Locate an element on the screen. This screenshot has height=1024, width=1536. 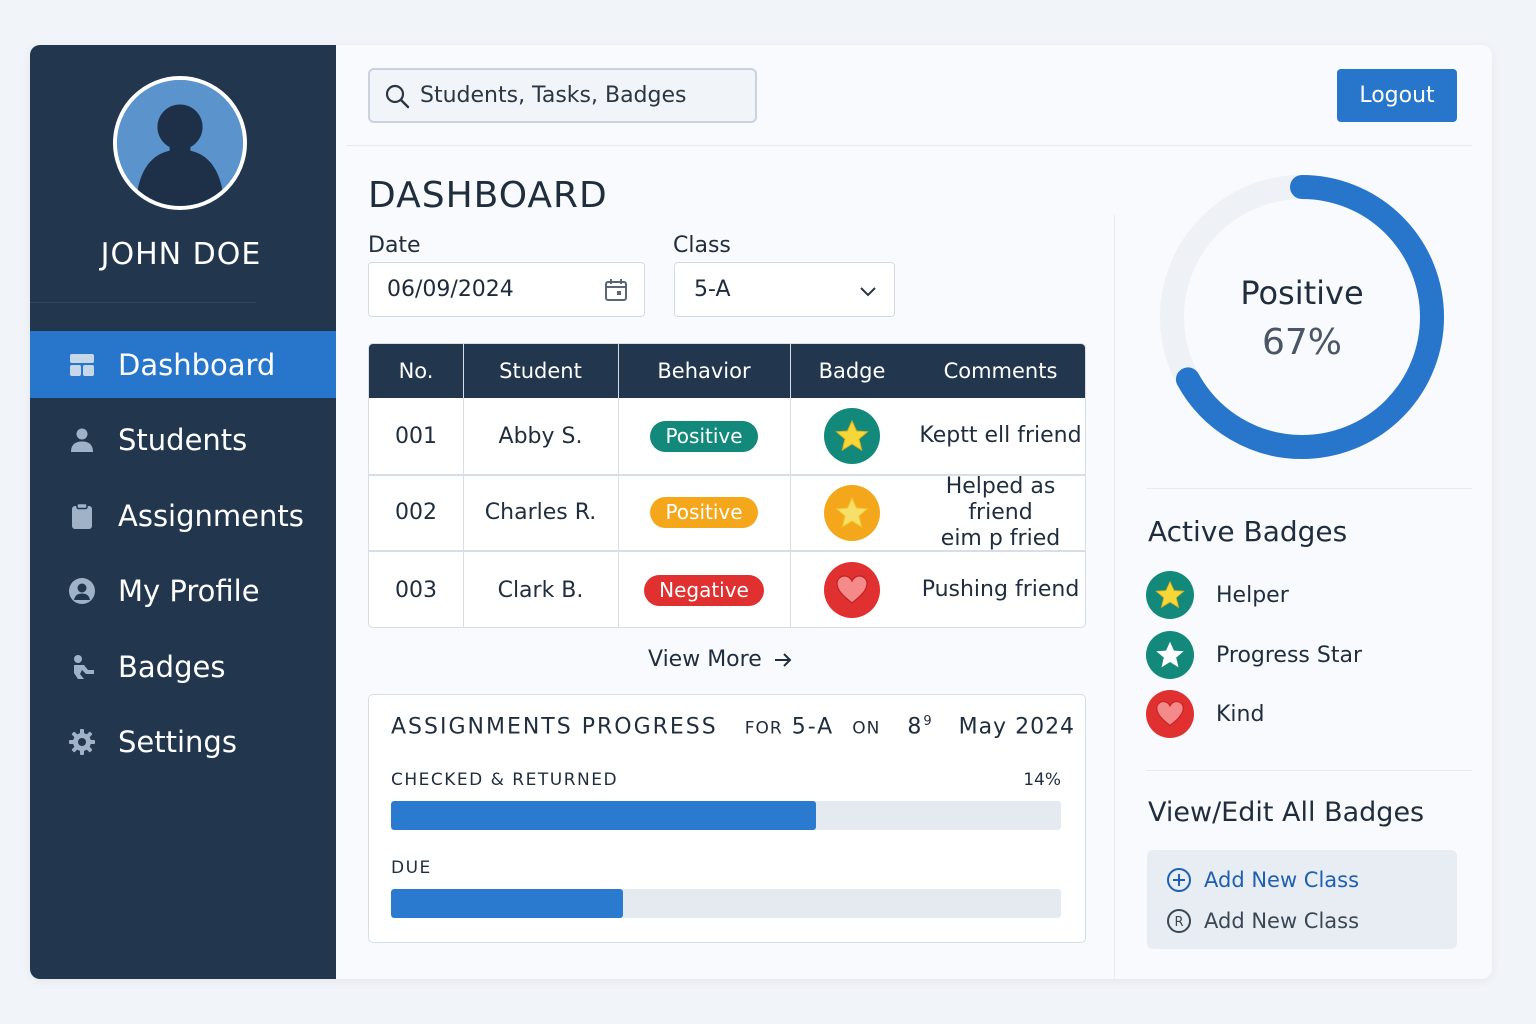
view-more-link: View More is located at coordinates (721, 659).